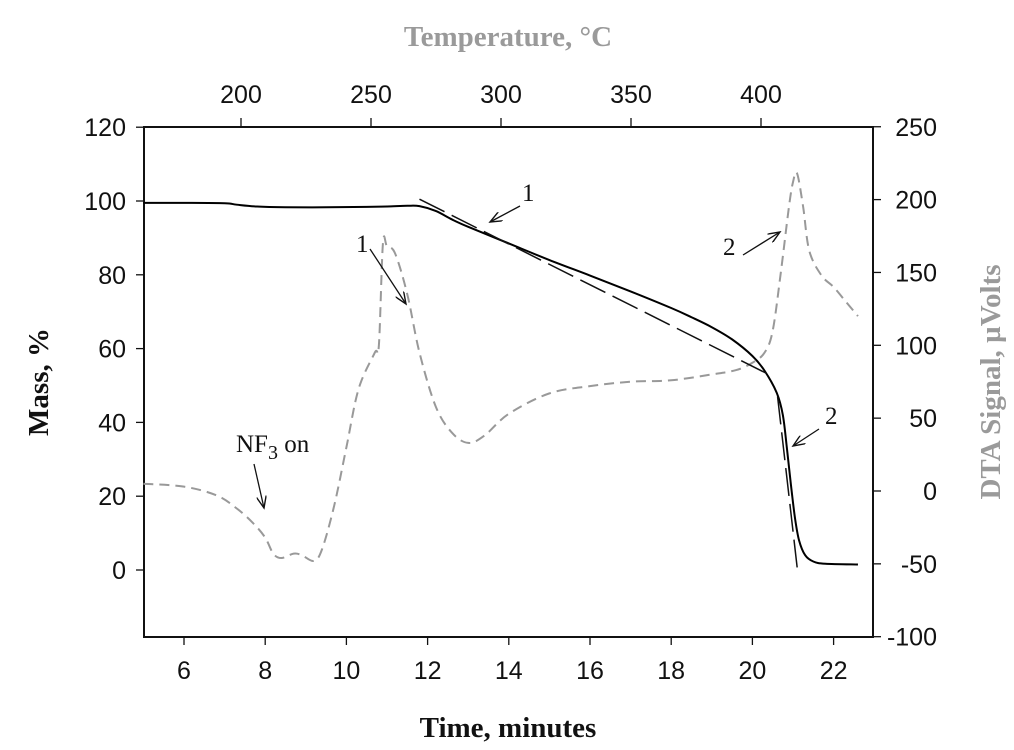 Image resolution: width=1014 pixels, height=750 pixels. Describe the element at coordinates (834, 671) in the screenshot. I see `x-tick-label: 22` at that location.